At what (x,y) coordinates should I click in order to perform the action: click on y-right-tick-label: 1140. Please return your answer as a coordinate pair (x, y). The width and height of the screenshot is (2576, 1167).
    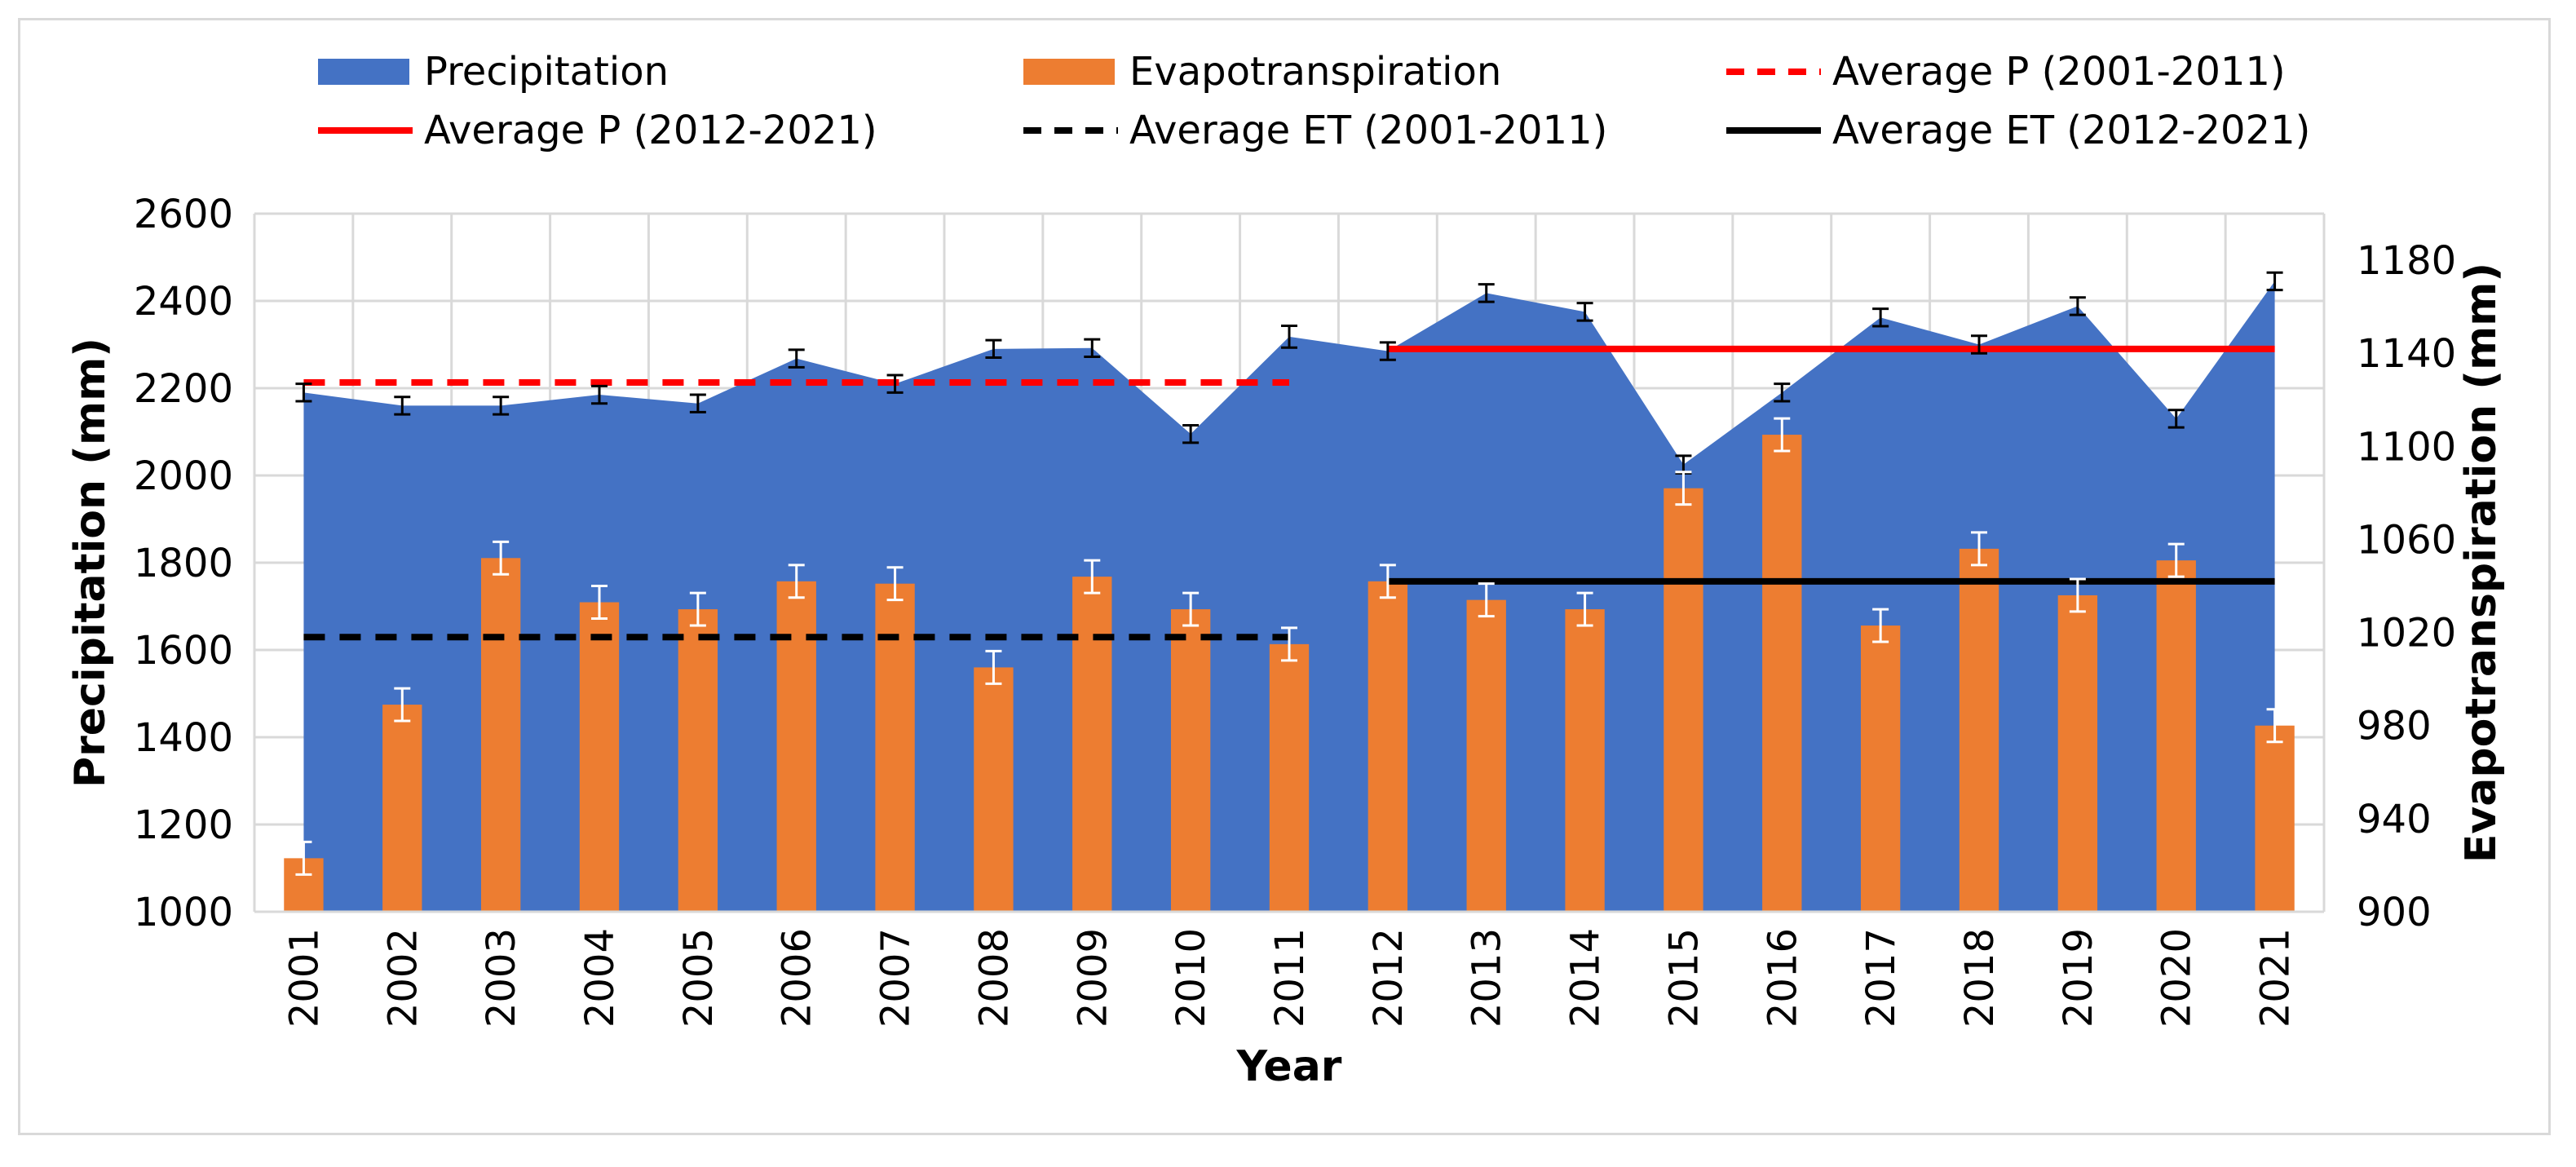
    Looking at the image, I should click on (2406, 354).